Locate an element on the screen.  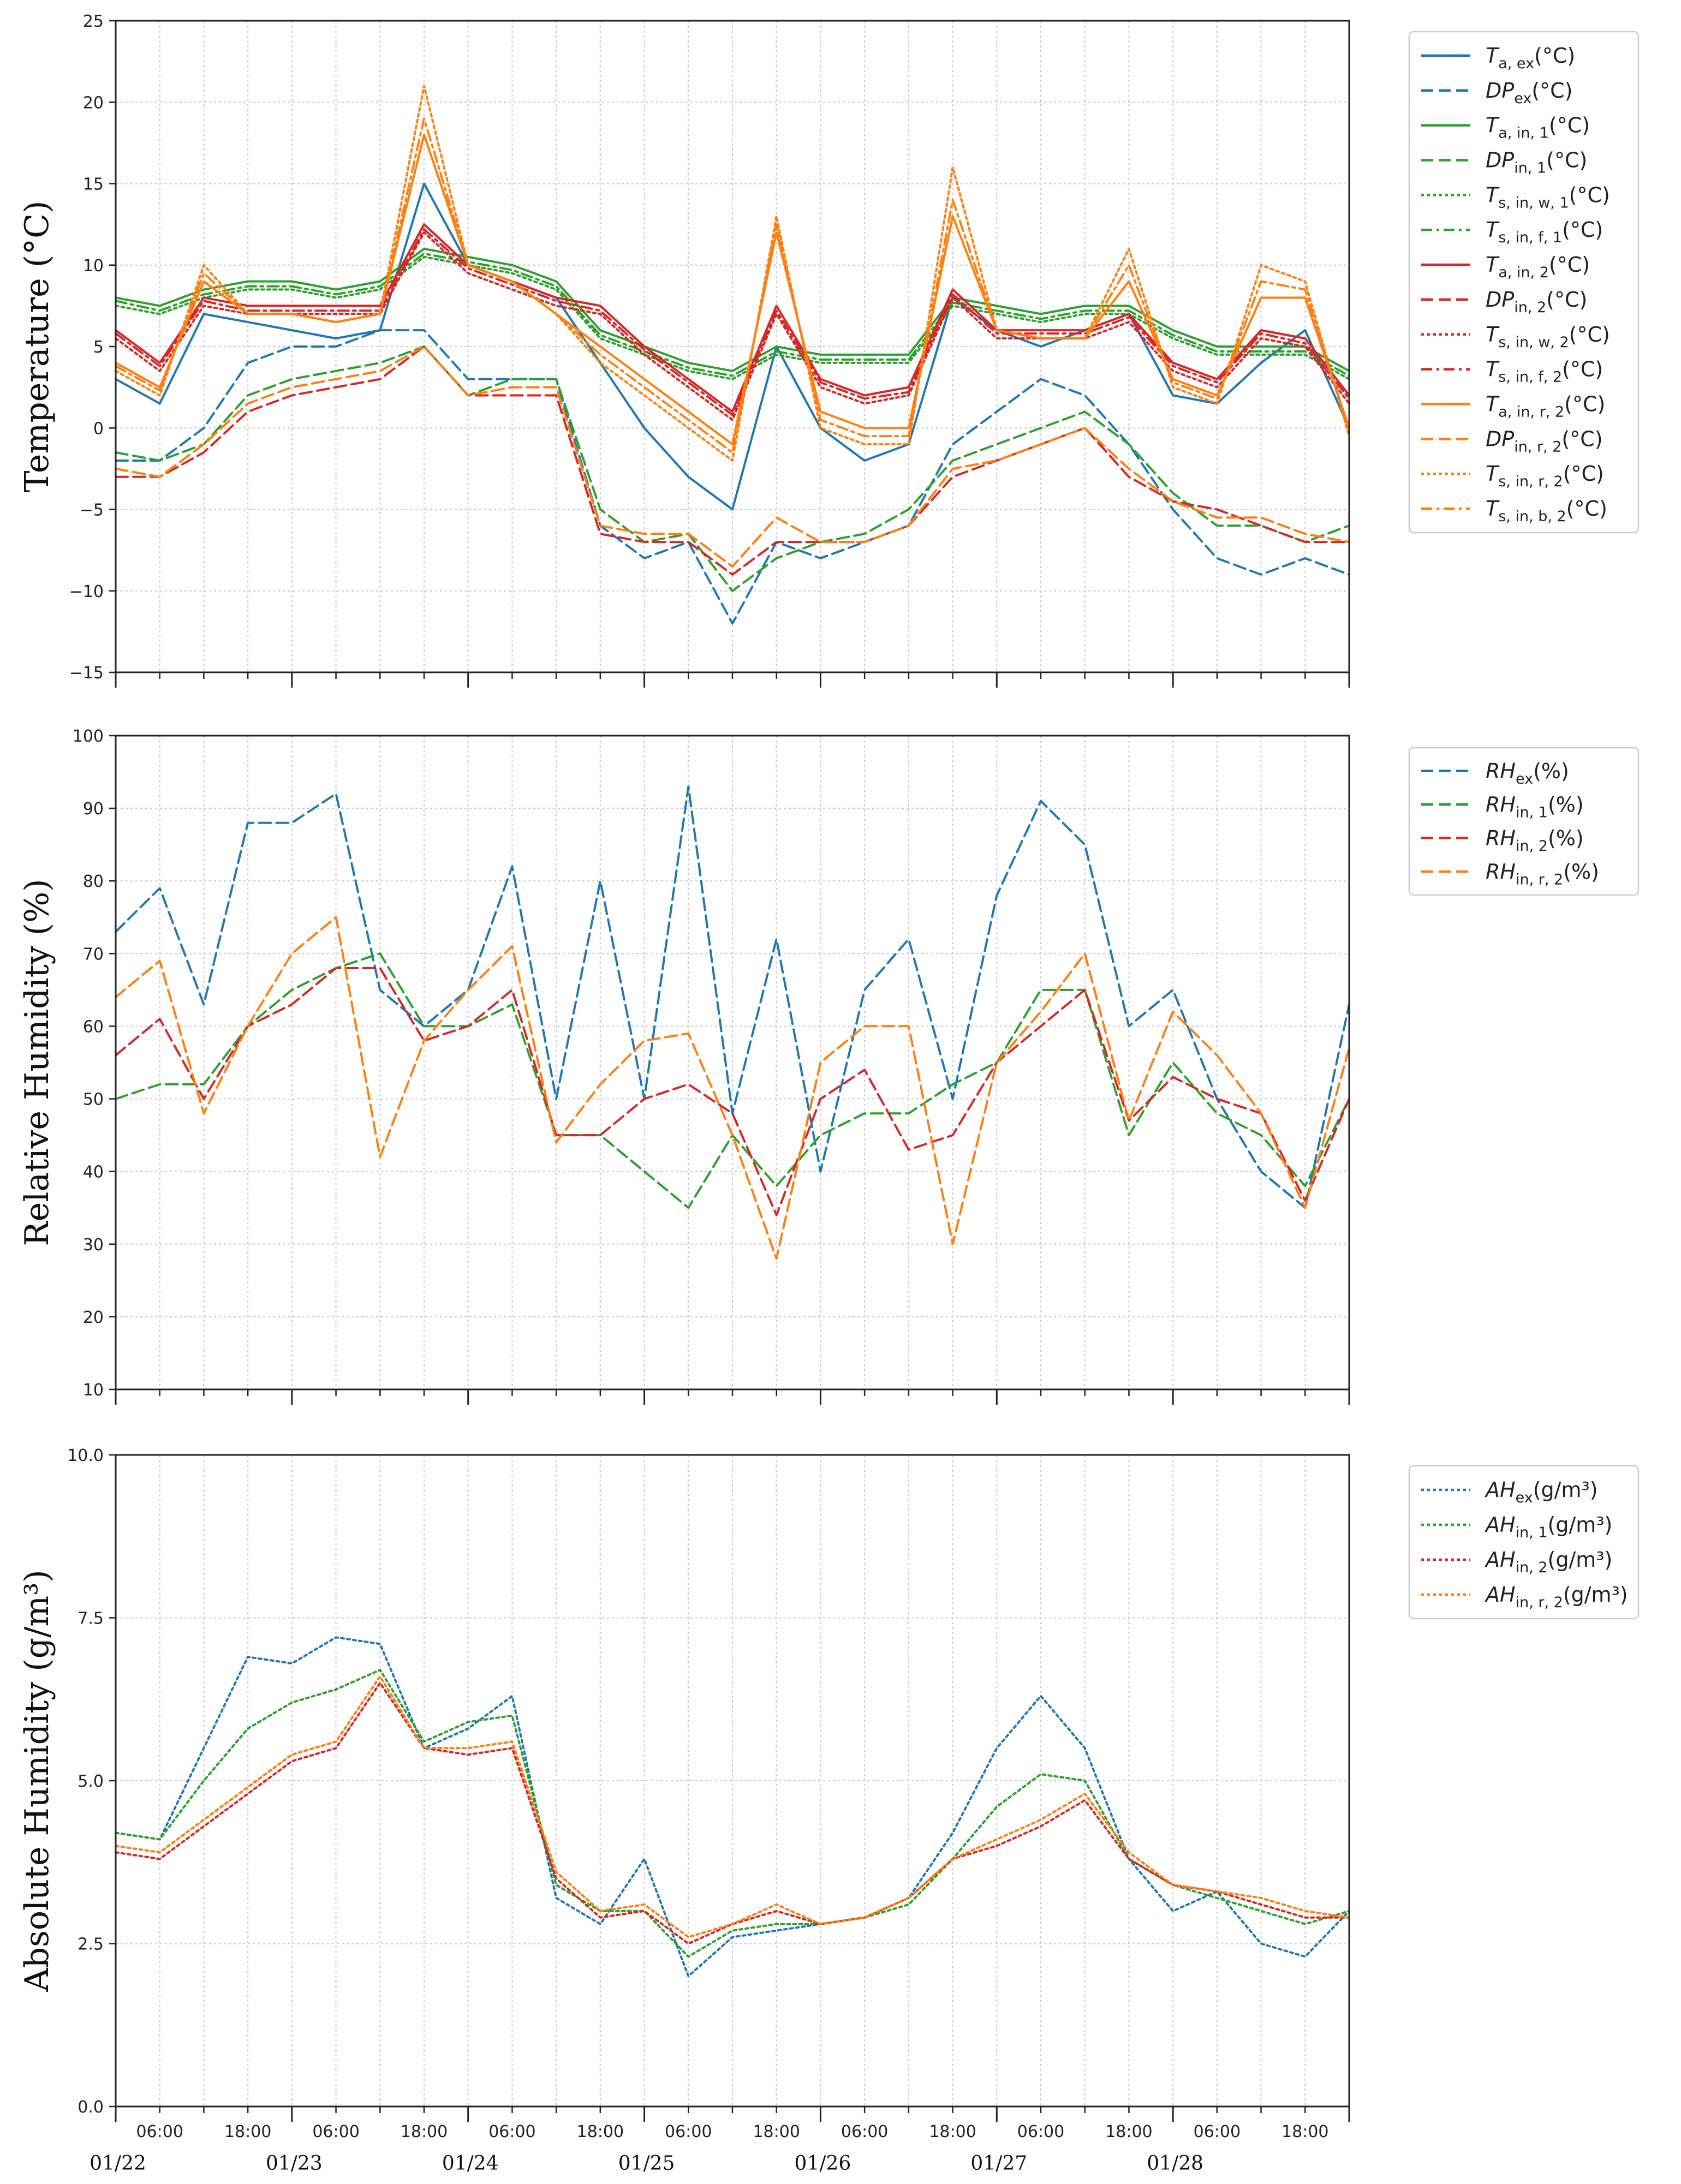
legend-entry: Ta, ex(°C) is located at coordinates (1530, 58).